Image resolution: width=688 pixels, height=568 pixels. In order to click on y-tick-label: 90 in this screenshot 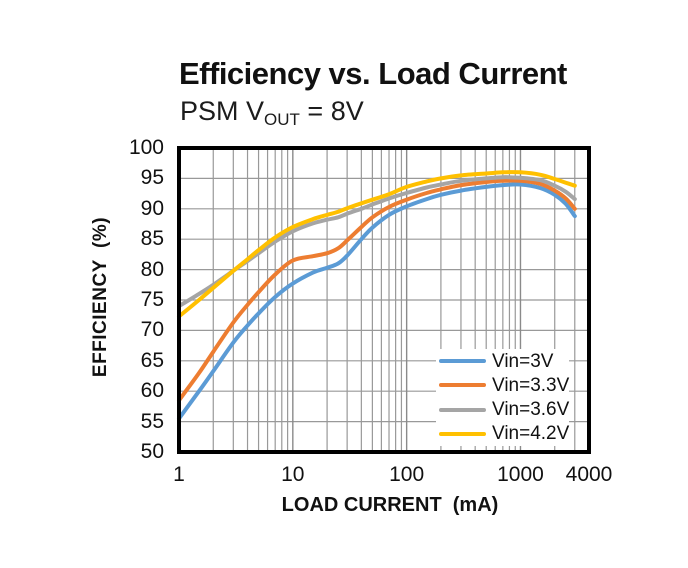, I will do `click(152, 208)`.